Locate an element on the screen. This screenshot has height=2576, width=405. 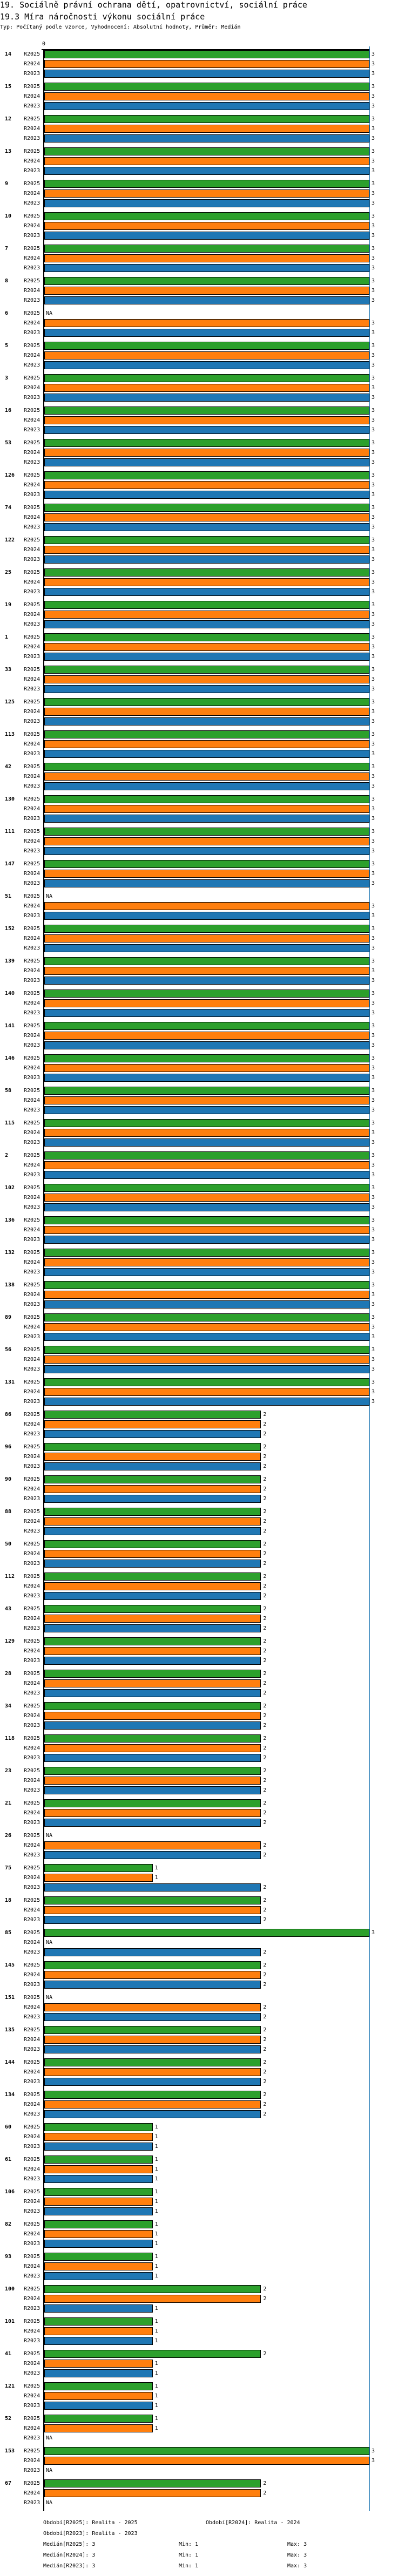
group-label: 18 is located at coordinates (8, 1900).